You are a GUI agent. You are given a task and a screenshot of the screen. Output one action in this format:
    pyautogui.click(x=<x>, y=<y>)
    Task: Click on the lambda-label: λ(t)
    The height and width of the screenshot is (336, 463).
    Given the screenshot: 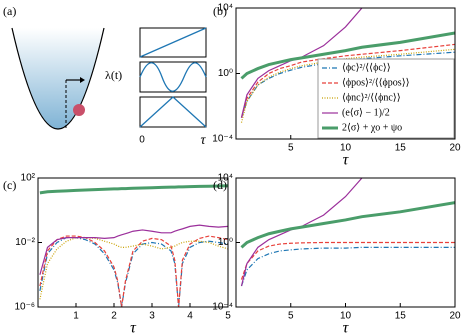 What is the action you would take?
    pyautogui.click(x=113, y=75)
    